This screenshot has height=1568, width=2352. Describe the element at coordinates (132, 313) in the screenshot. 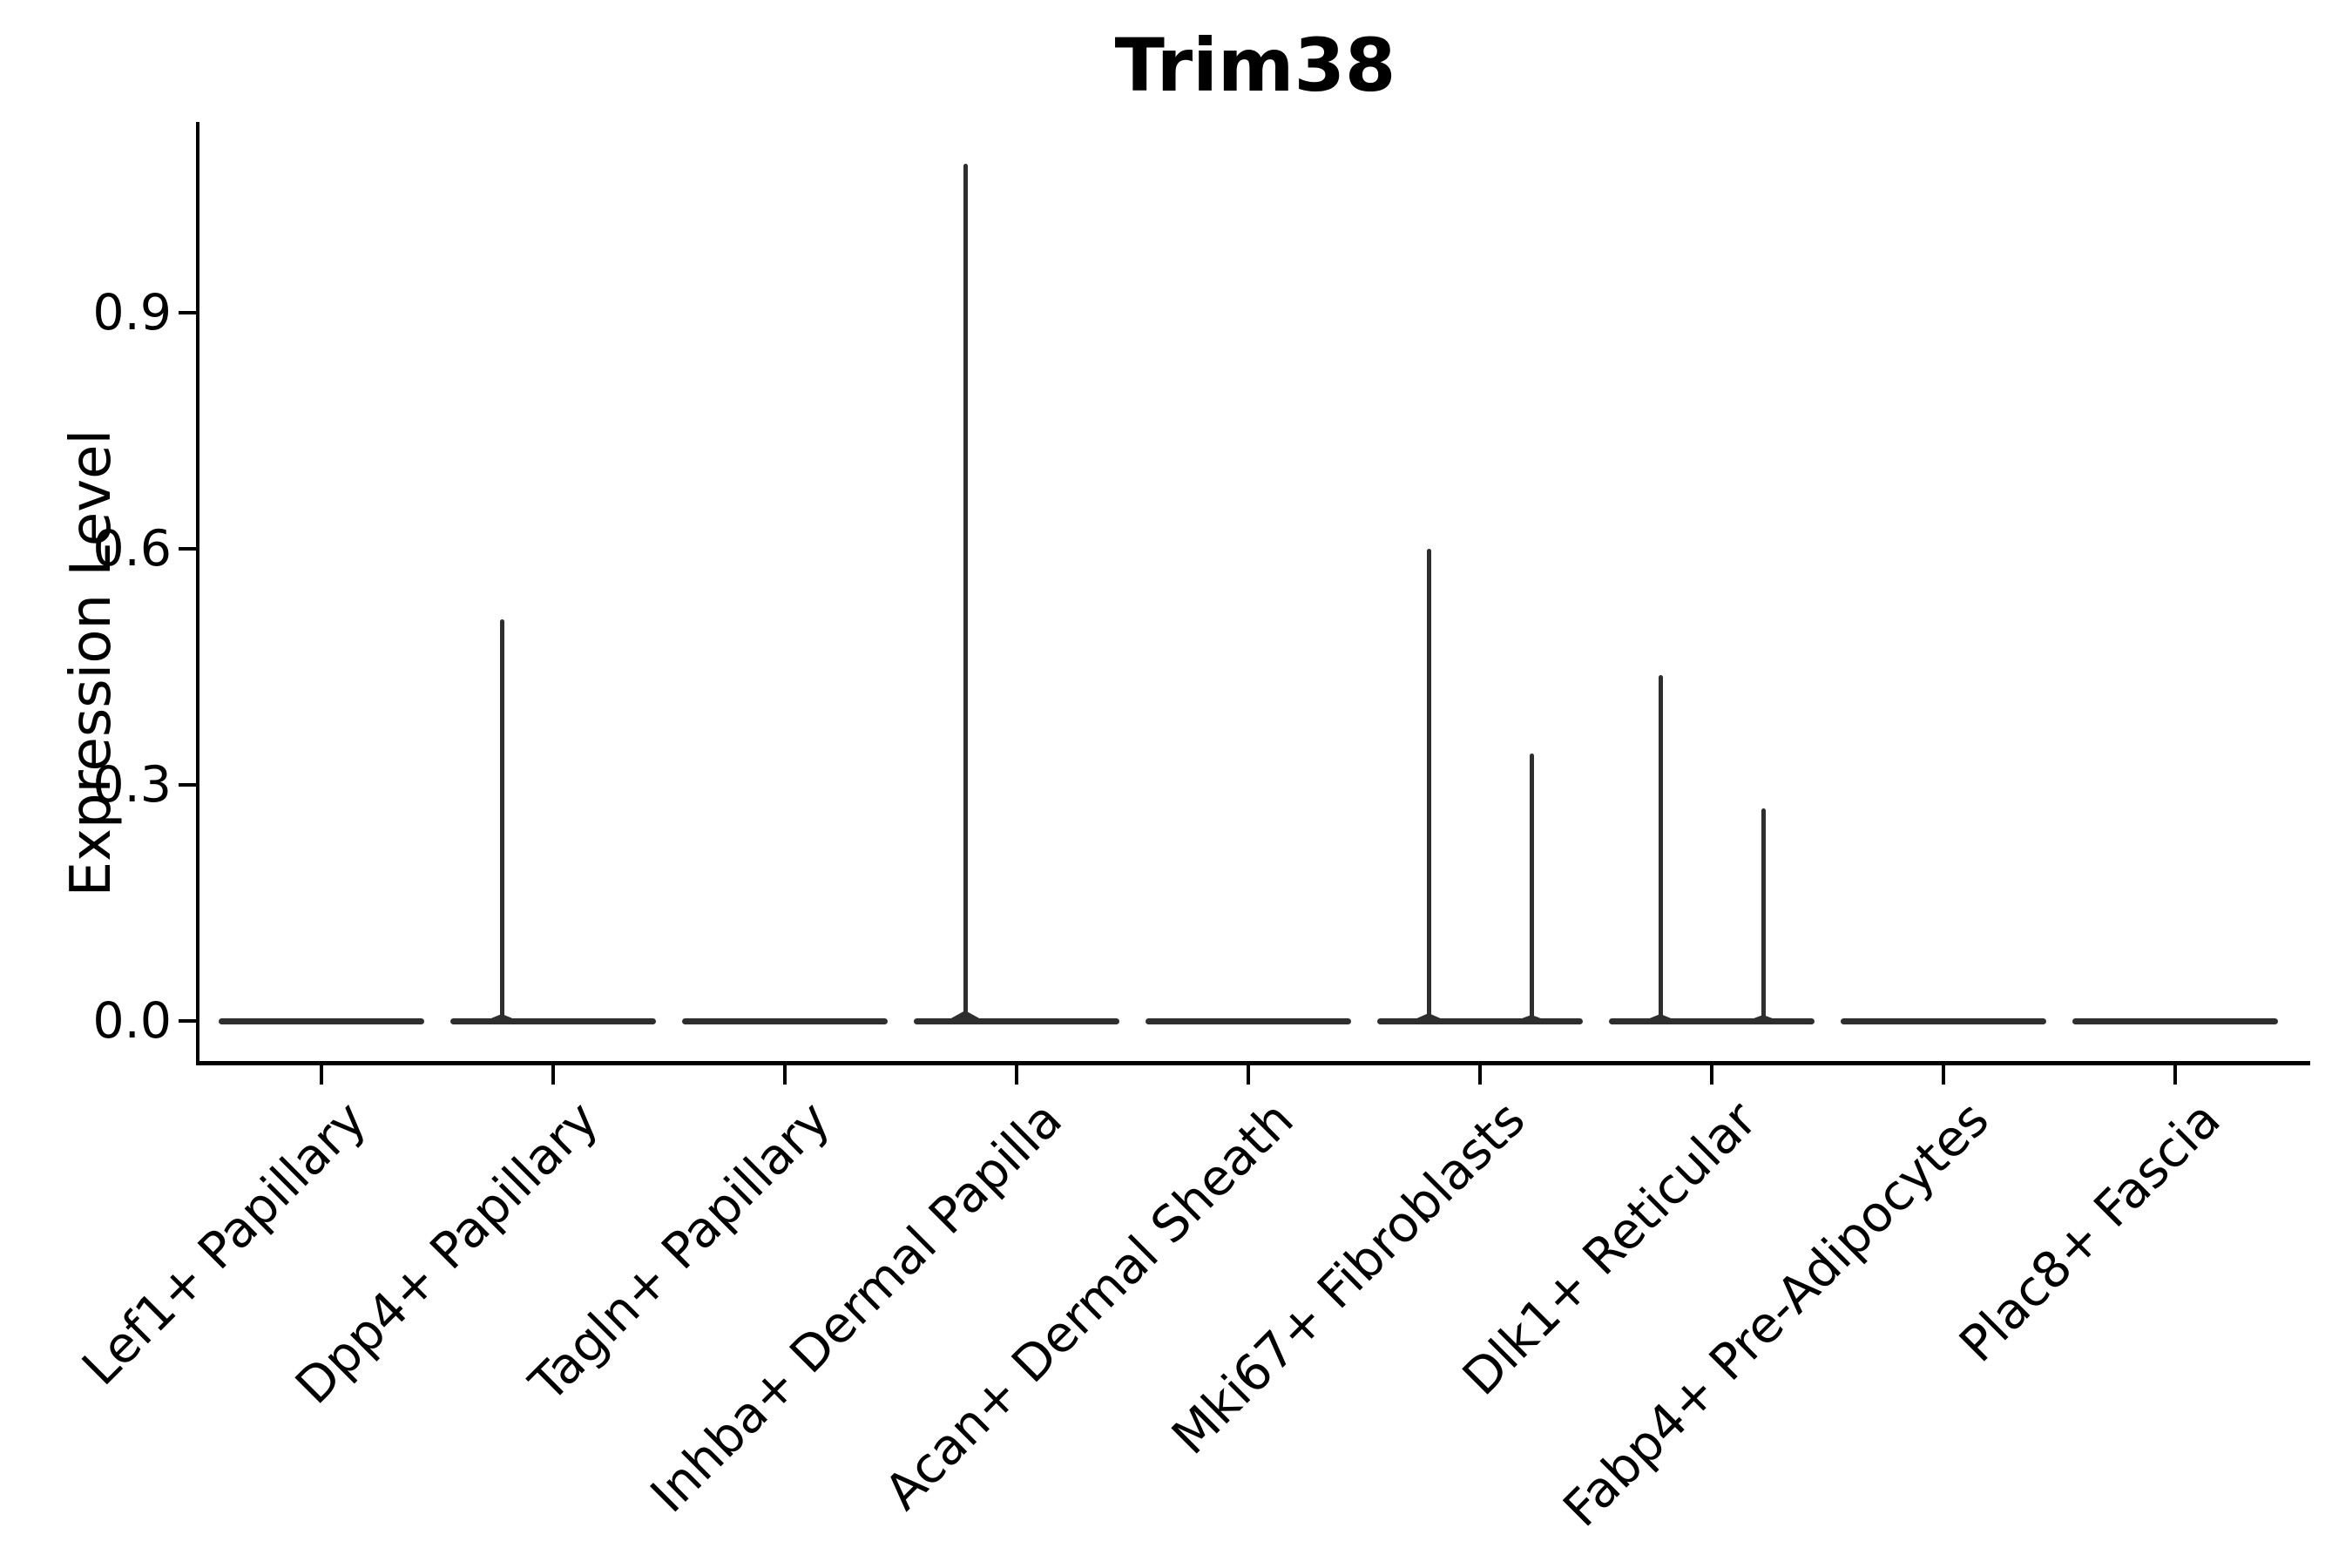

I see `y-tick-label: 0.9` at that location.